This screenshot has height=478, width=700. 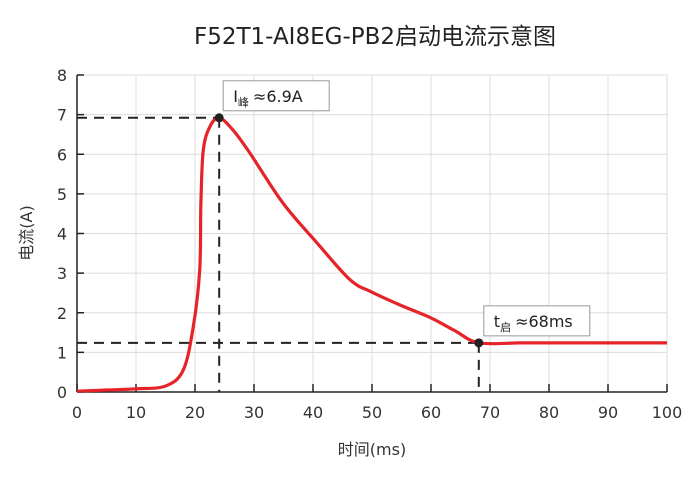 What do you see at coordinates (62, 352) in the screenshot?
I see `y-tick-label: 1` at bounding box center [62, 352].